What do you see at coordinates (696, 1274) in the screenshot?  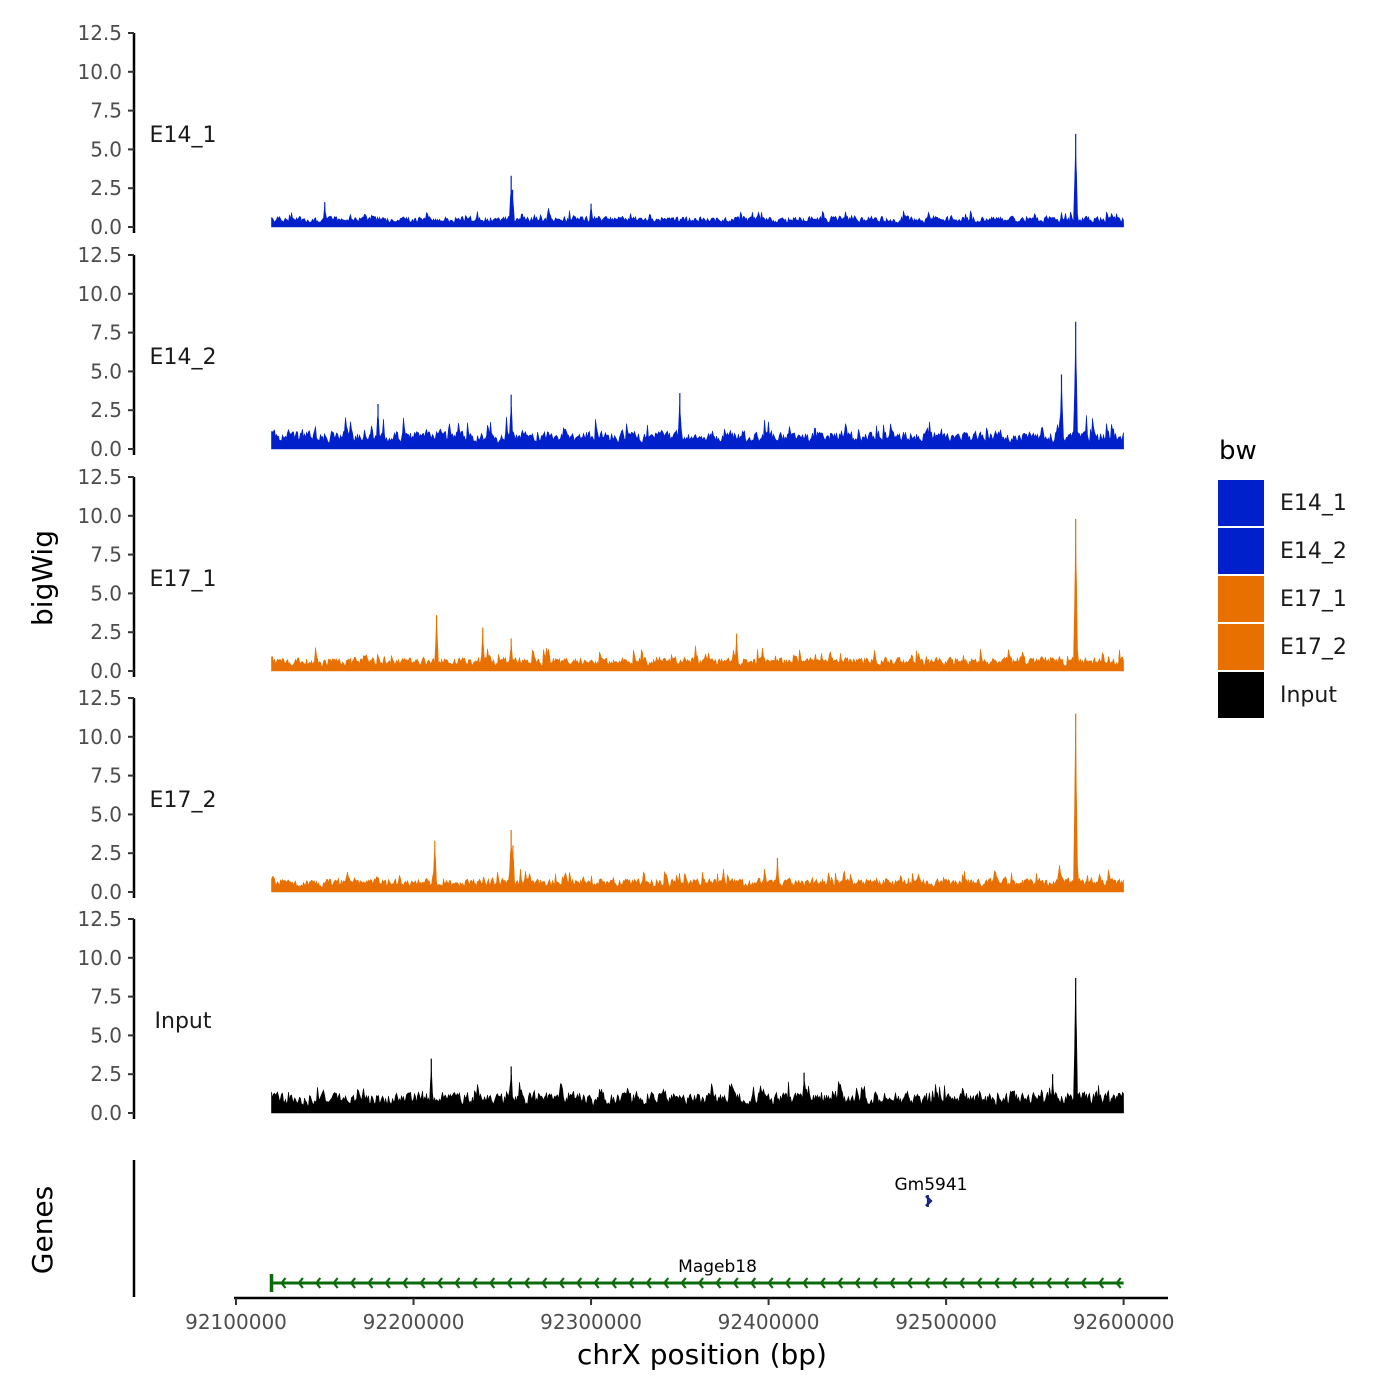 I see `gene-Mageb18: Mageb18` at bounding box center [696, 1274].